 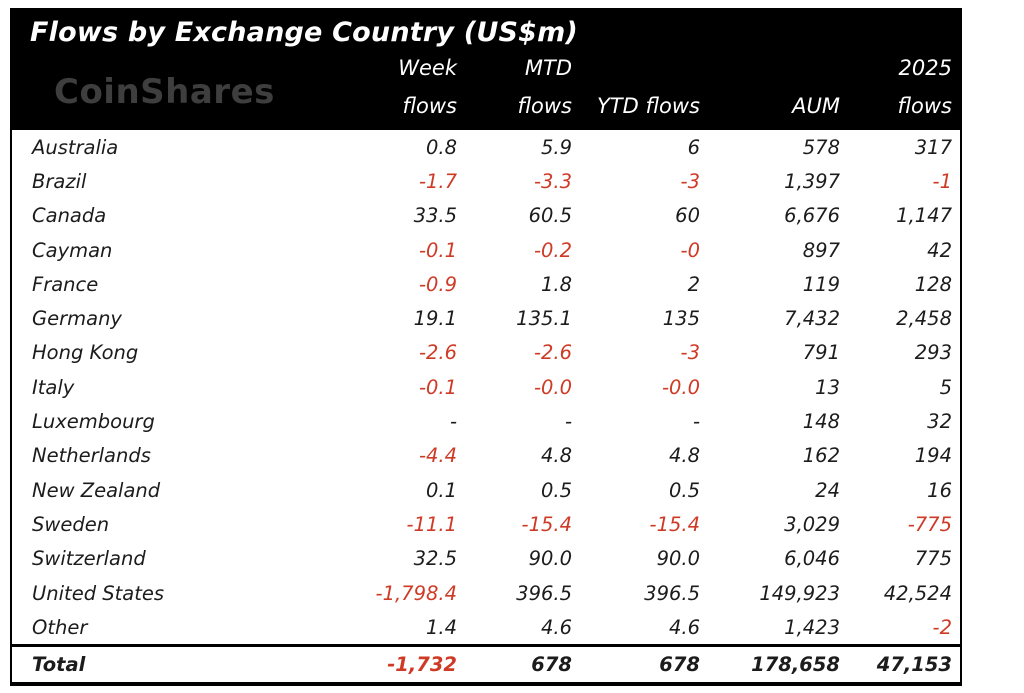 I want to click on country-cell: Cayman, so click(x=72, y=250).